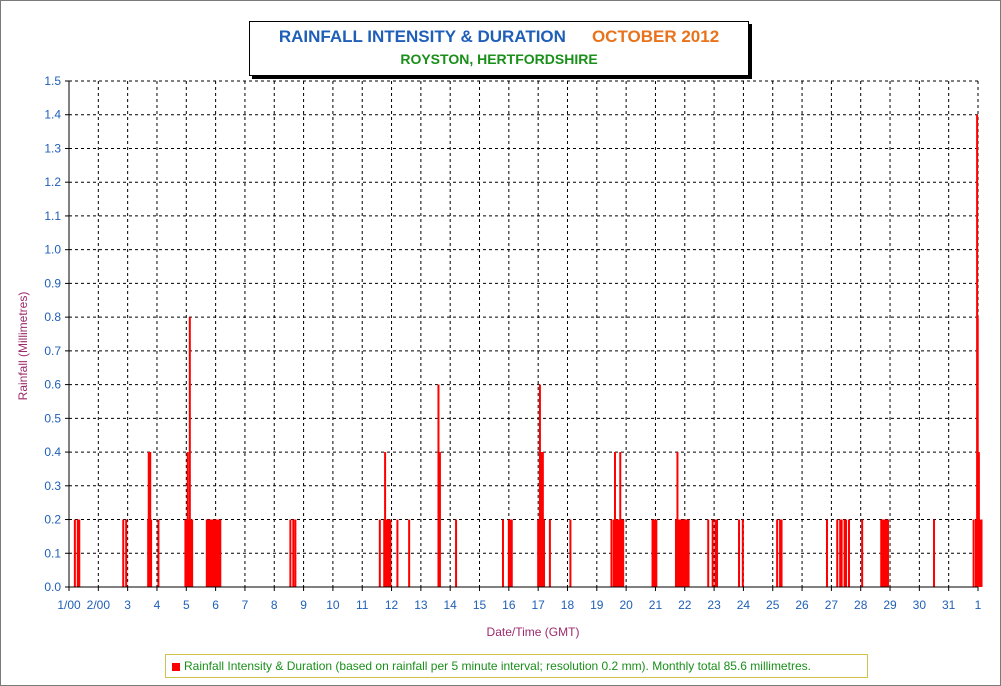  What do you see at coordinates (538, 605) in the screenshot?
I see `x-tick-label: 17` at bounding box center [538, 605].